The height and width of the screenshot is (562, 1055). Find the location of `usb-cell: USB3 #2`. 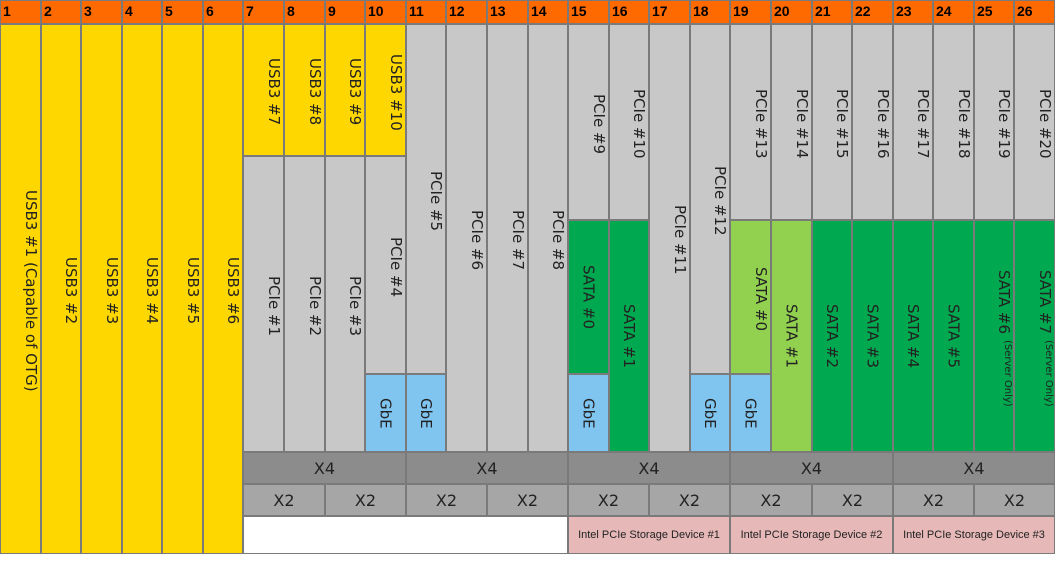

usb-cell: USB3 #2 is located at coordinates (61, 289).